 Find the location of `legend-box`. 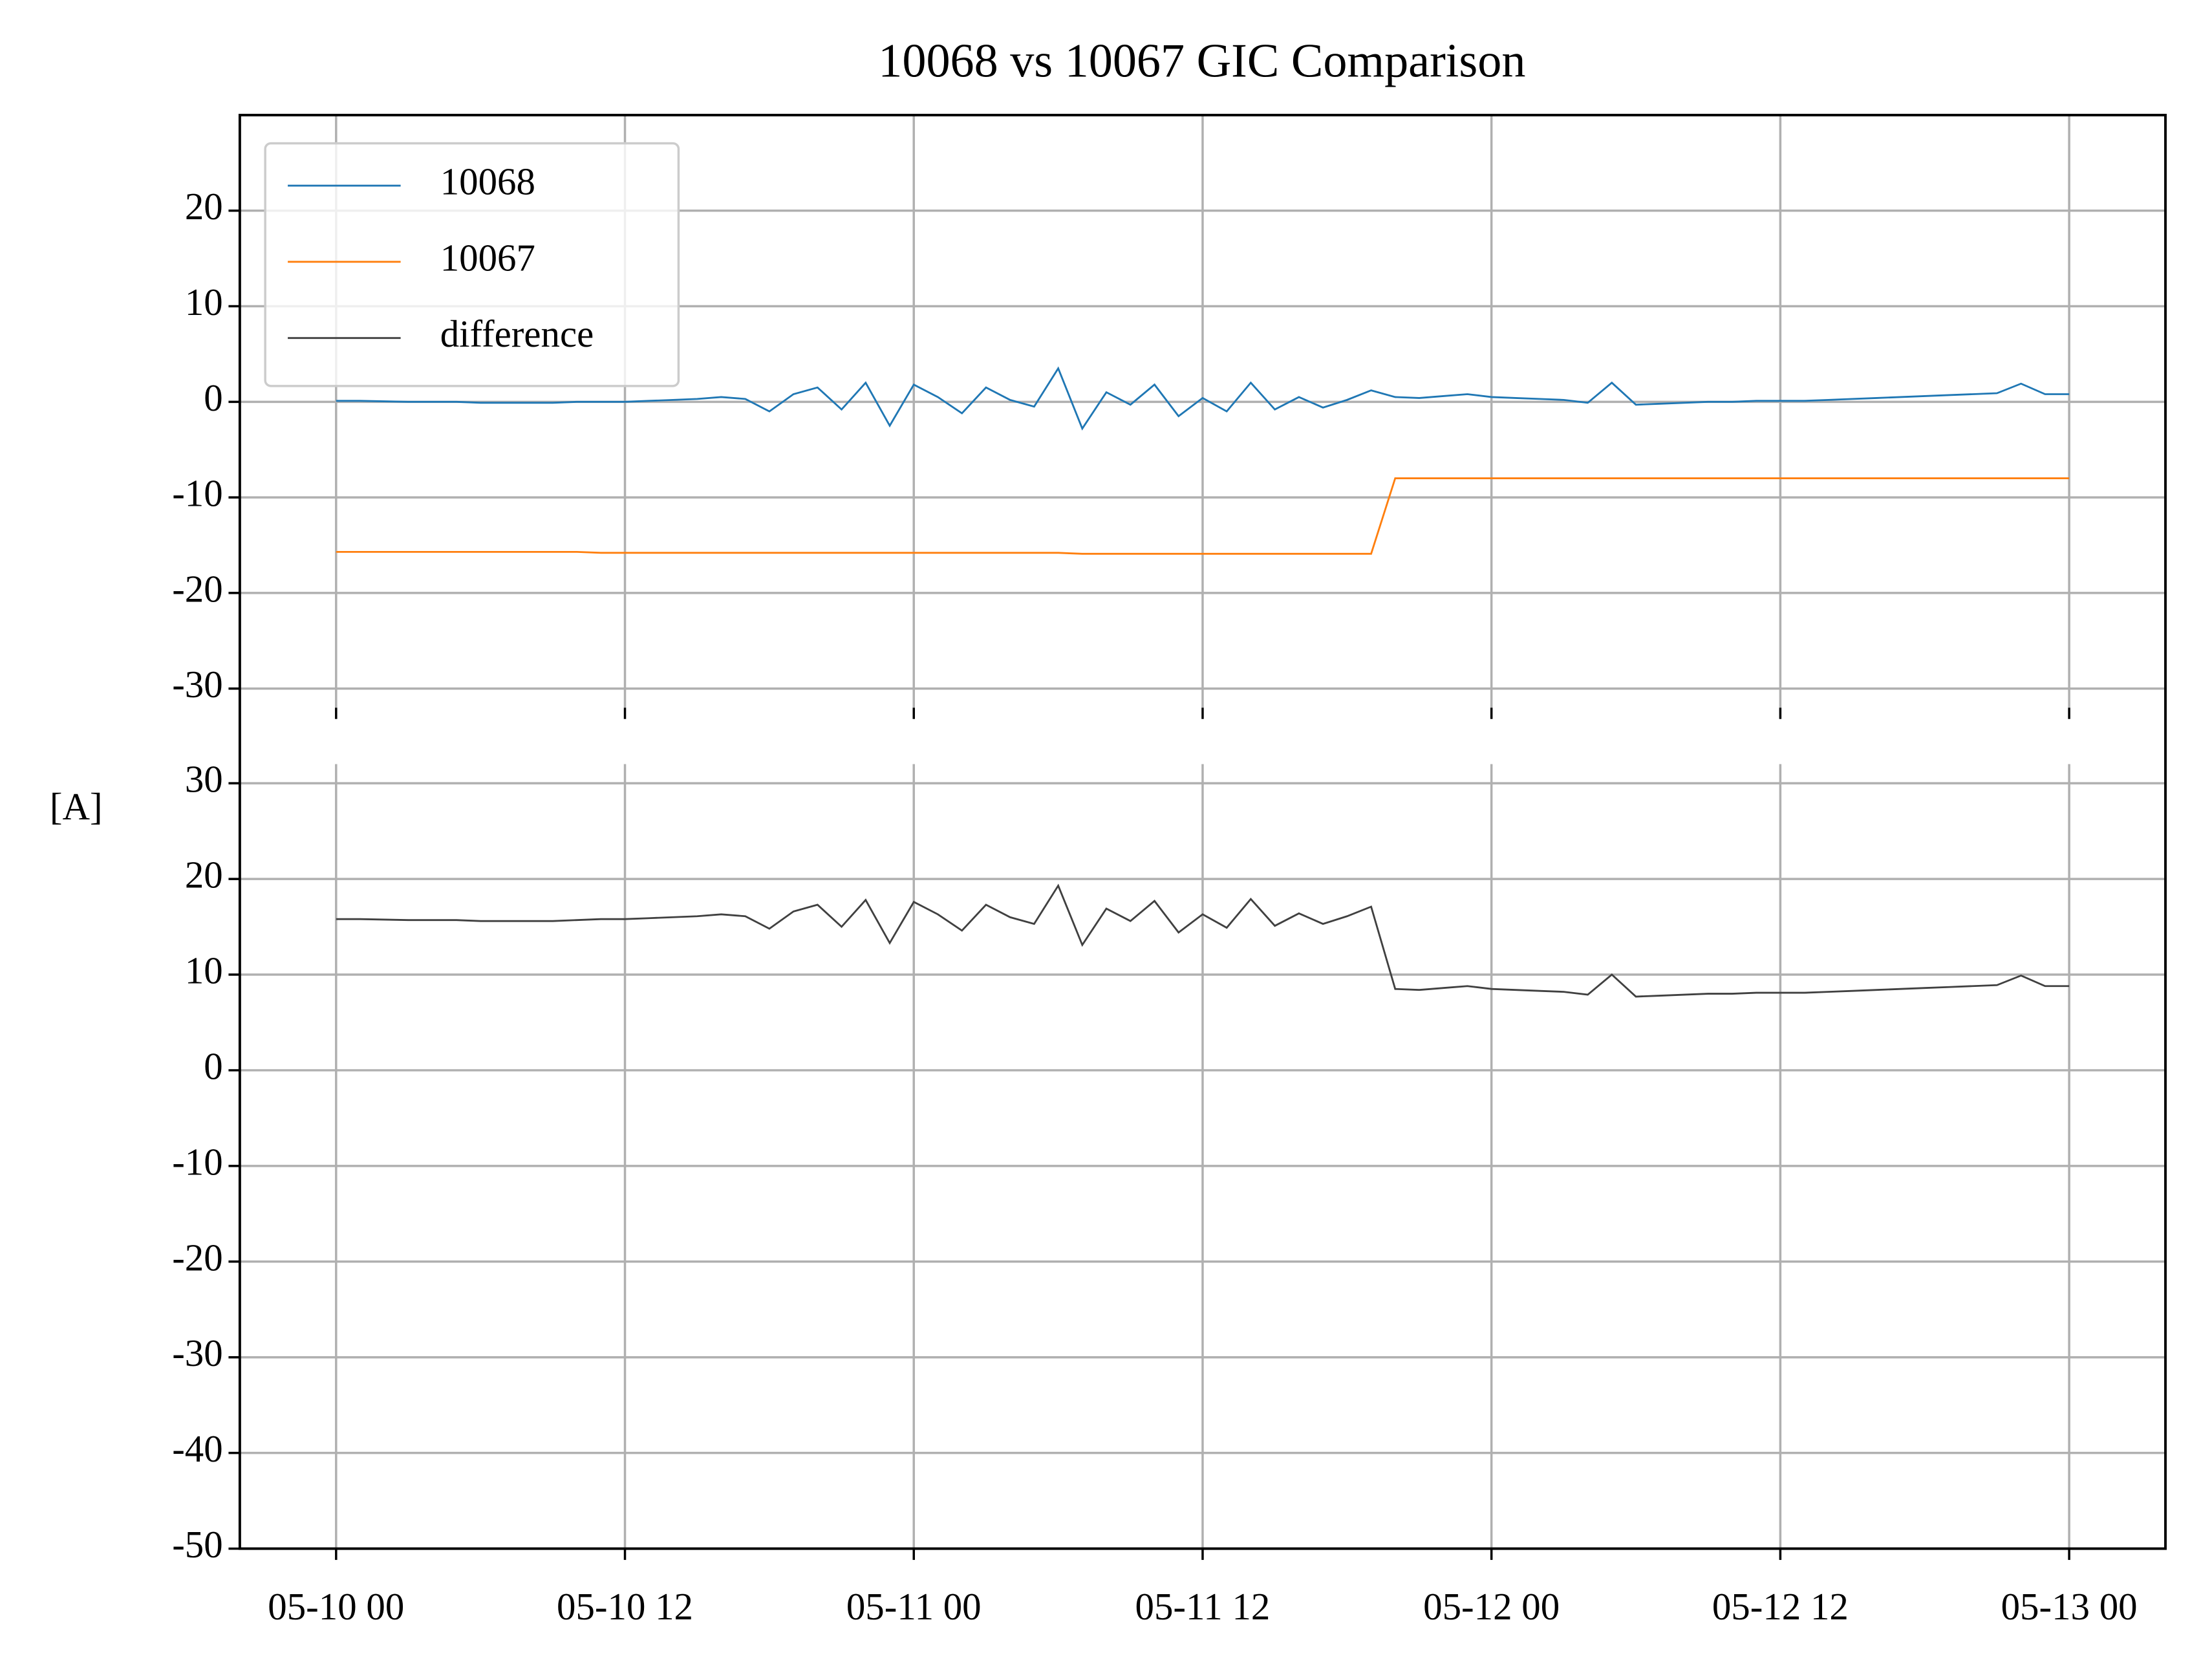

legend-box is located at coordinates (472, 264).